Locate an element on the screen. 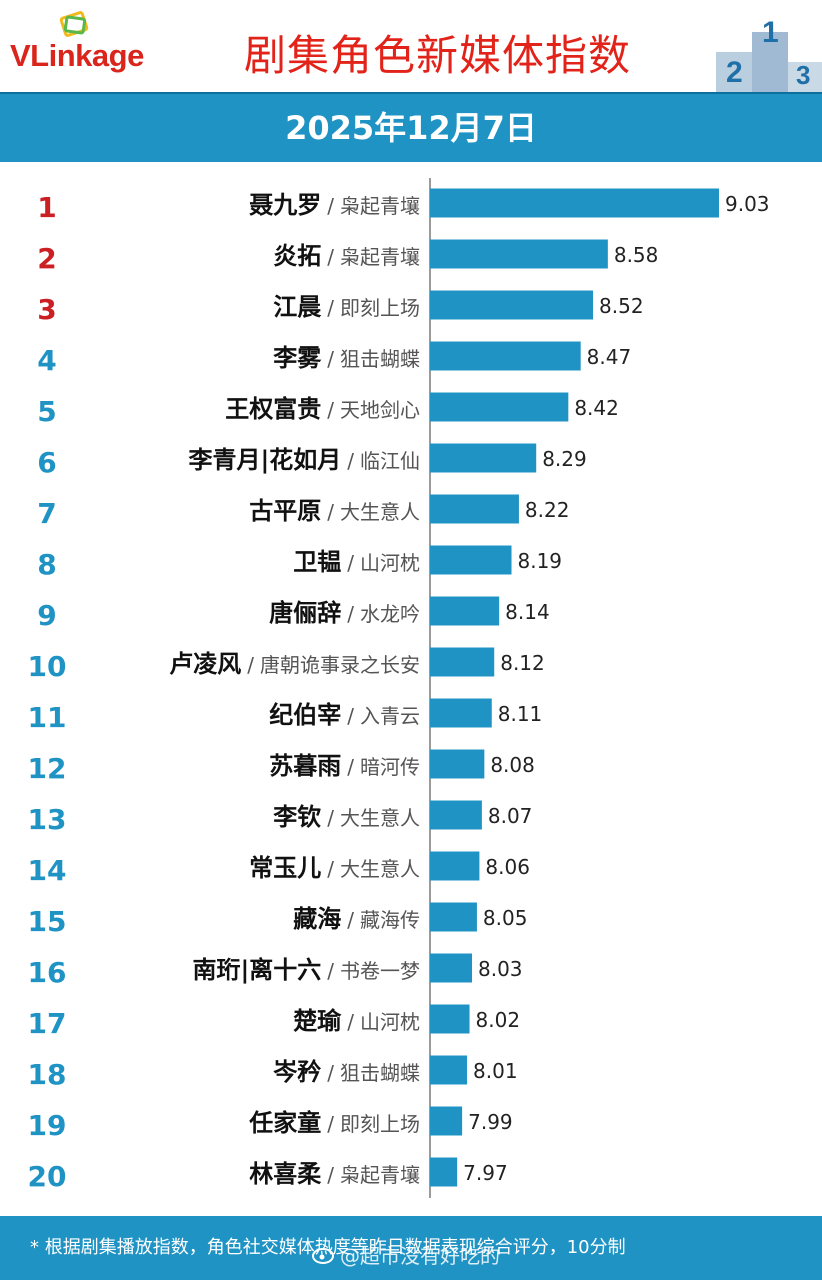 The height and width of the screenshot is (1280, 822). rank-label: 17 is located at coordinates (47, 1023).